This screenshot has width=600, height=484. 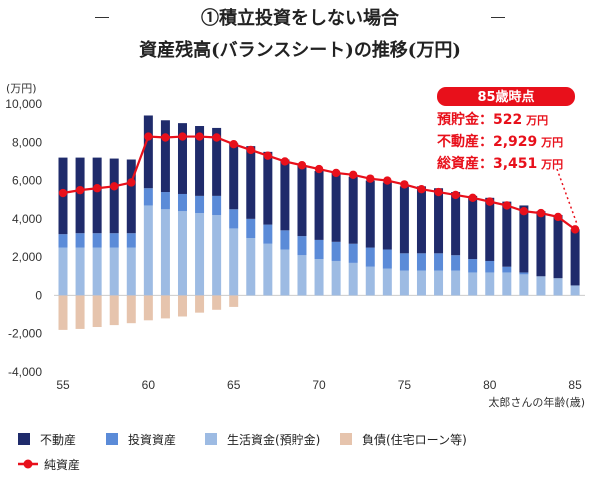 I want to click on title-rule-right, so click(x=498, y=17).